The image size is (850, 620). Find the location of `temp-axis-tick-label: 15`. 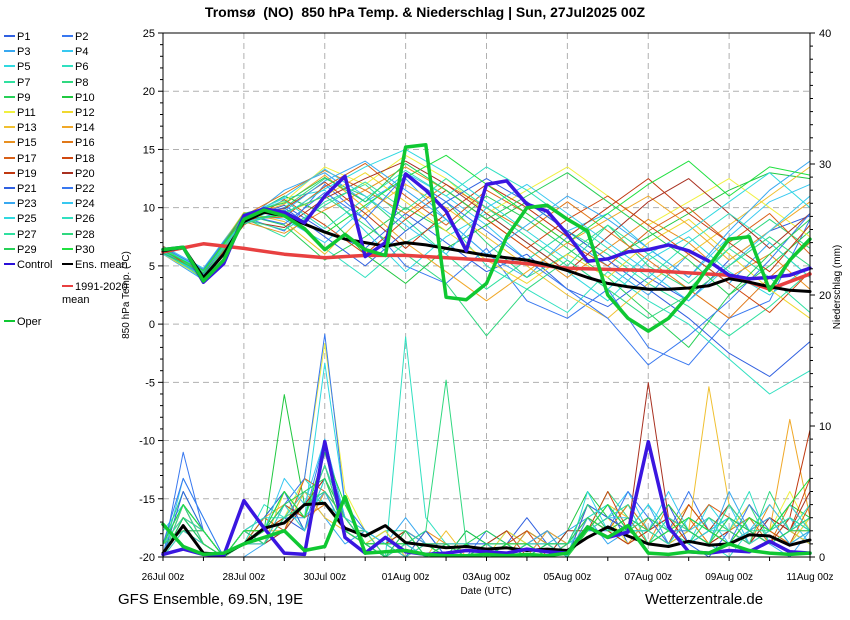

temp-axis-tick-label: 15 is located at coordinates (149, 150).